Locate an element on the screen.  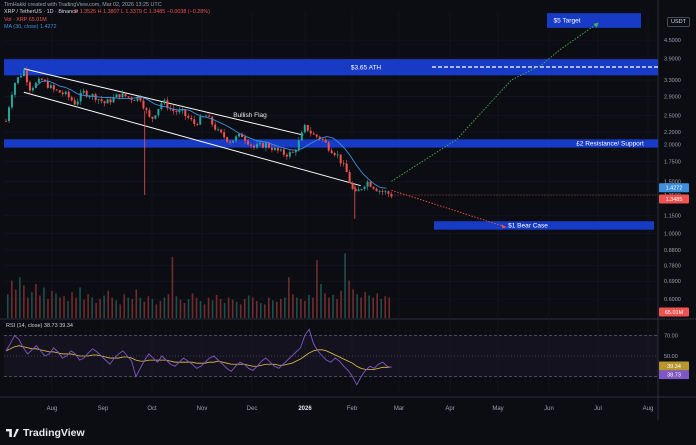
price-tick-label: 2.5000 is located at coordinates (672, 117).